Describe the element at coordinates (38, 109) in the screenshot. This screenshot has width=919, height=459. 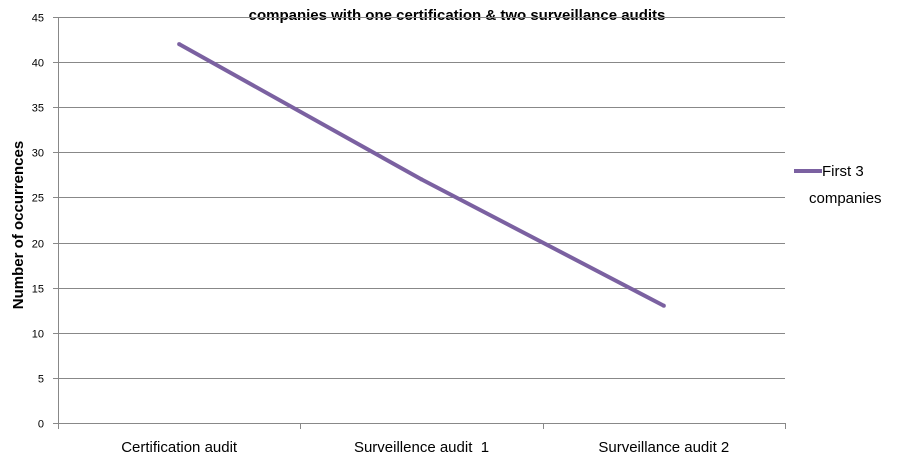
I see `y-tick-label: 35` at that location.